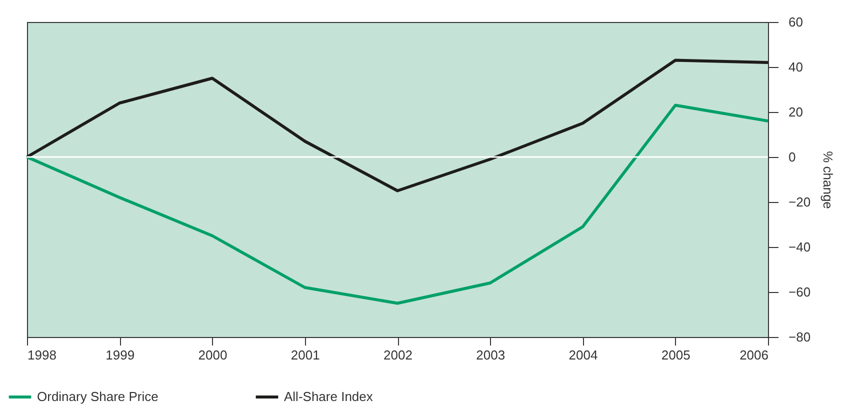 Image resolution: width=850 pixels, height=409 pixels. What do you see at coordinates (583, 355) in the screenshot?
I see `x-tick-label: 2004` at bounding box center [583, 355].